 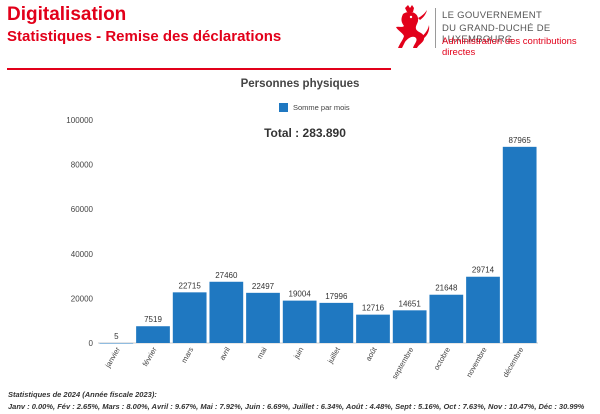 I want to click on header-divider, so click(x=199, y=69).